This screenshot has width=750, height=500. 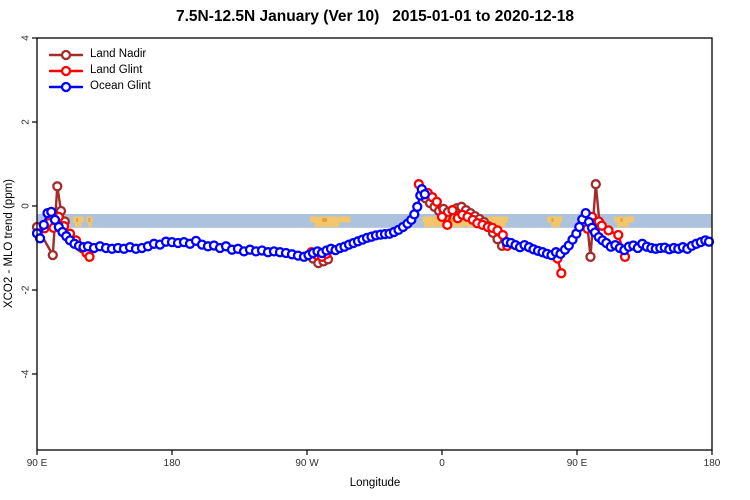 What do you see at coordinates (120, 86) in the screenshot?
I see `legend-label: Ocean Glint` at bounding box center [120, 86].